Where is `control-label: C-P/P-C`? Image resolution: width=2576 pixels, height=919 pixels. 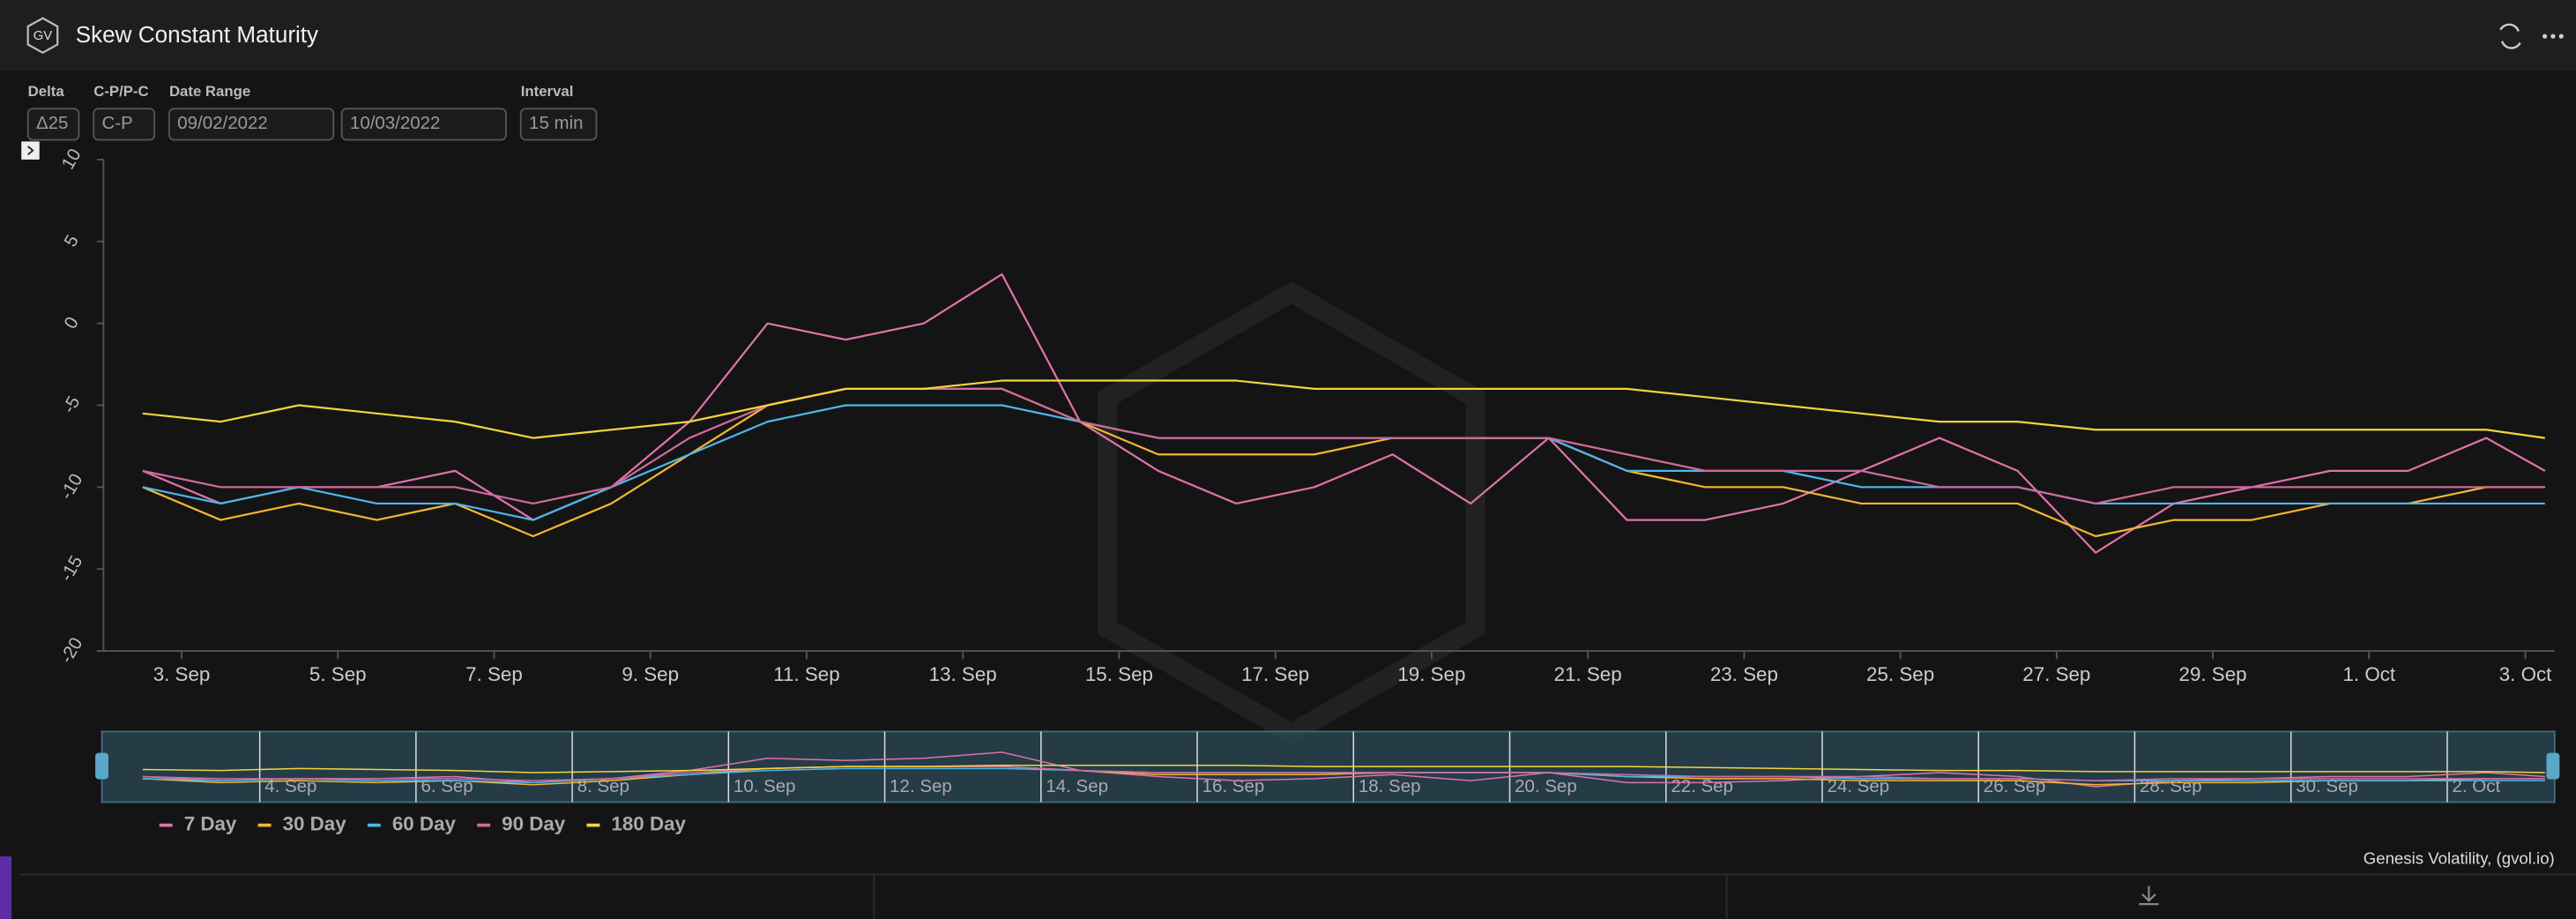 control-label: C-P/P-C is located at coordinates (121, 91).